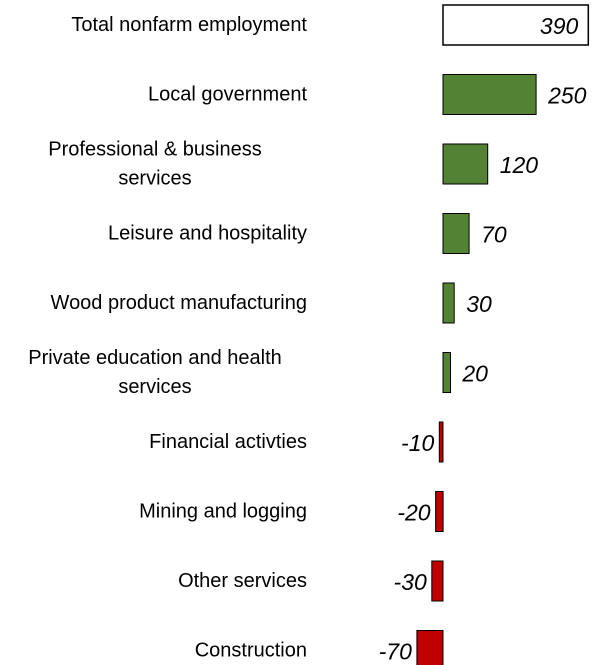 Image resolution: width=605 pixels, height=665 pixels. What do you see at coordinates (456, 233) in the screenshot?
I see `bar-leisure-and-hospitality` at bounding box center [456, 233].